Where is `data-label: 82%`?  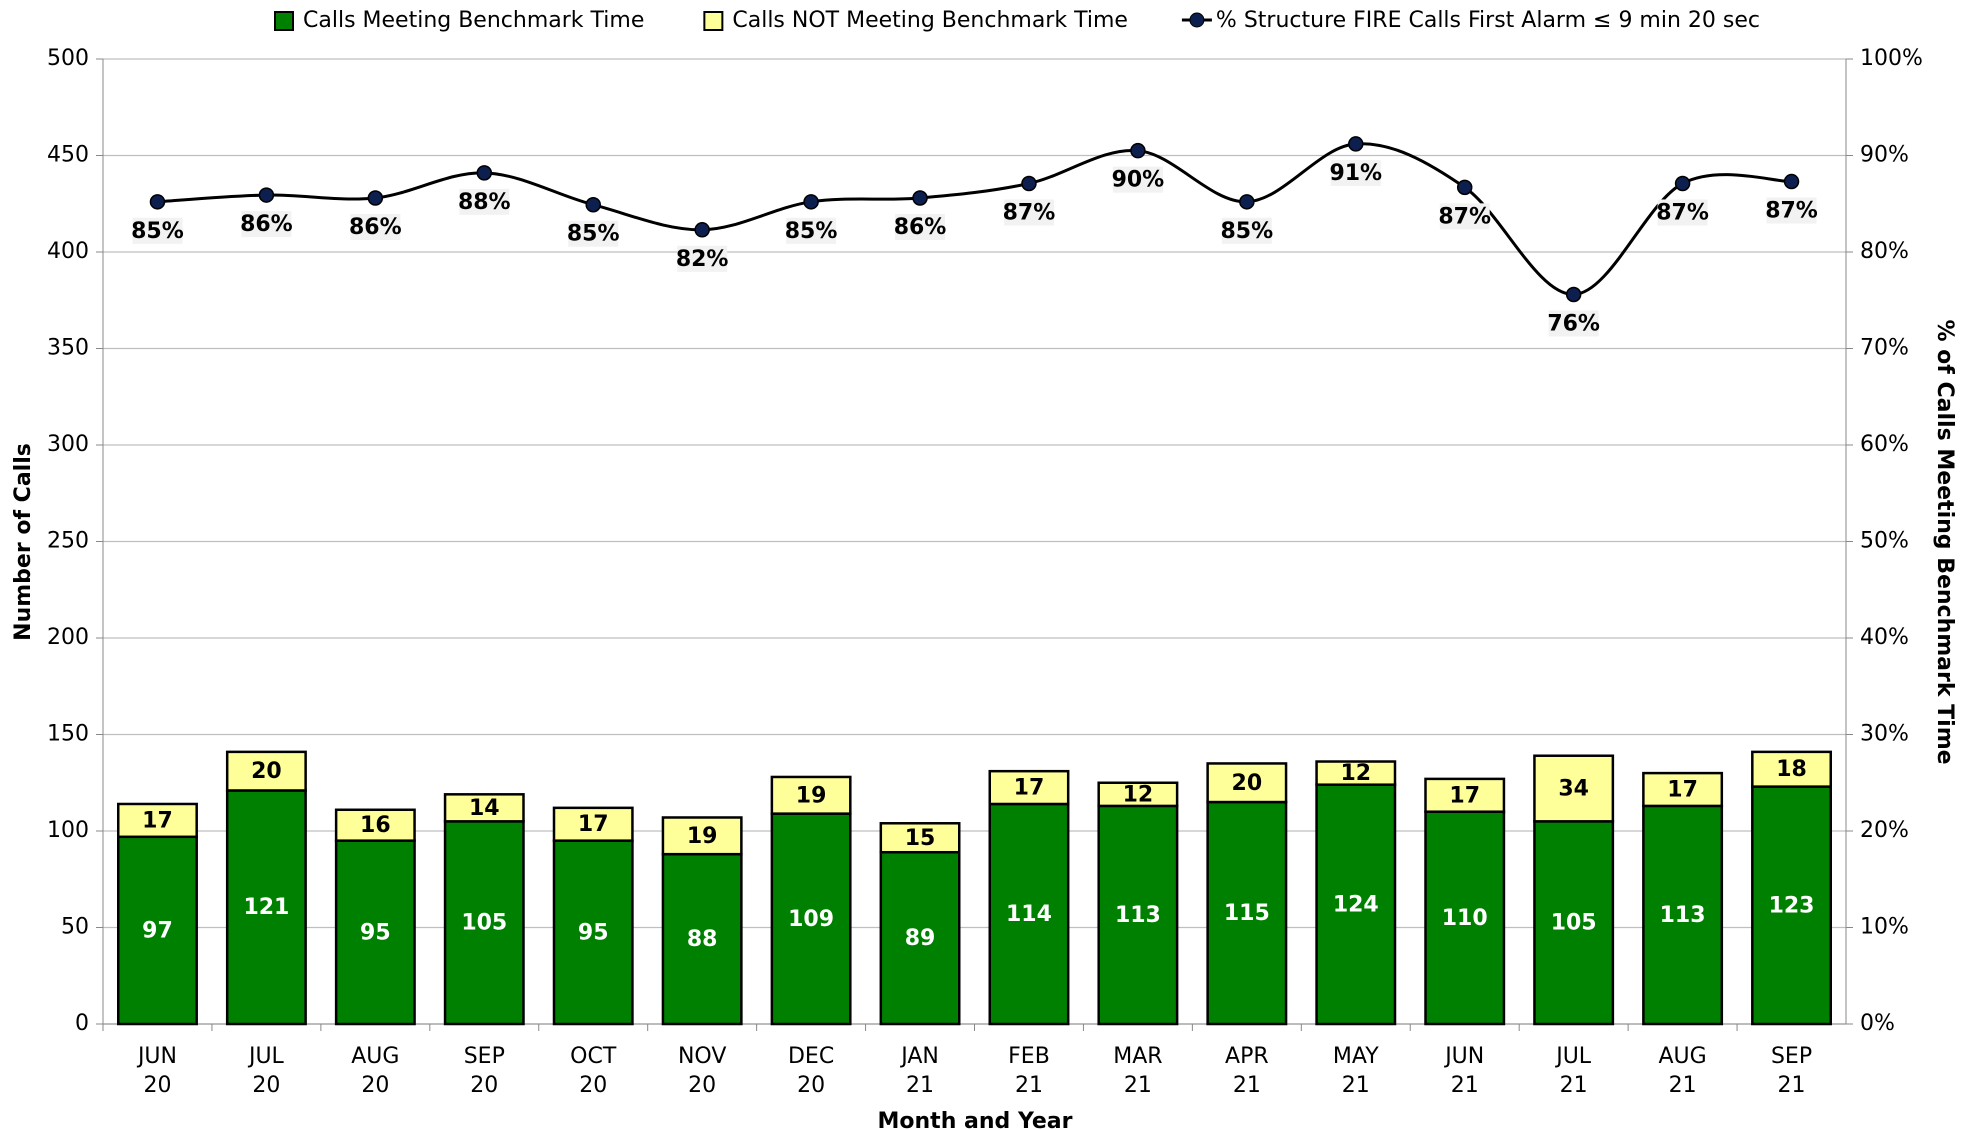
data-label: 82% is located at coordinates (702, 259).